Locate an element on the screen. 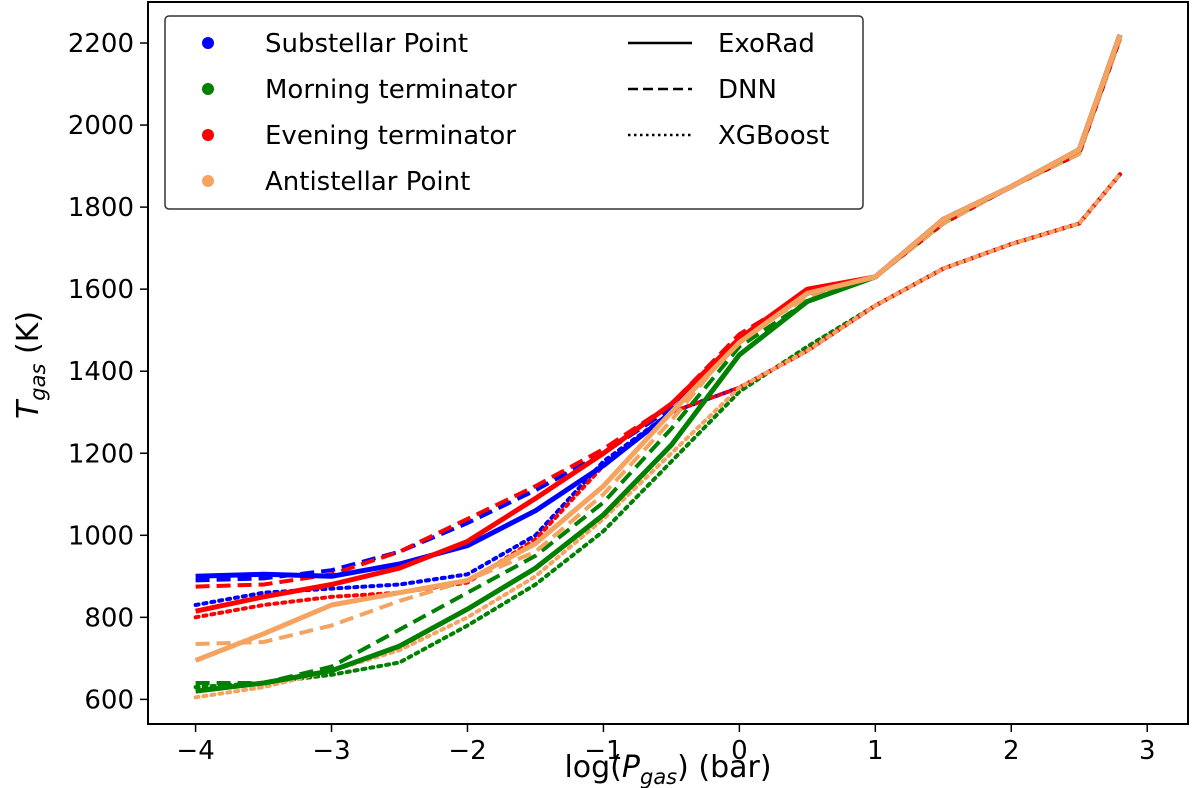 Image resolution: width=1200 pixels, height=788 pixels. legend-label-antistellar-point: Antistellar Point is located at coordinates (367, 182).